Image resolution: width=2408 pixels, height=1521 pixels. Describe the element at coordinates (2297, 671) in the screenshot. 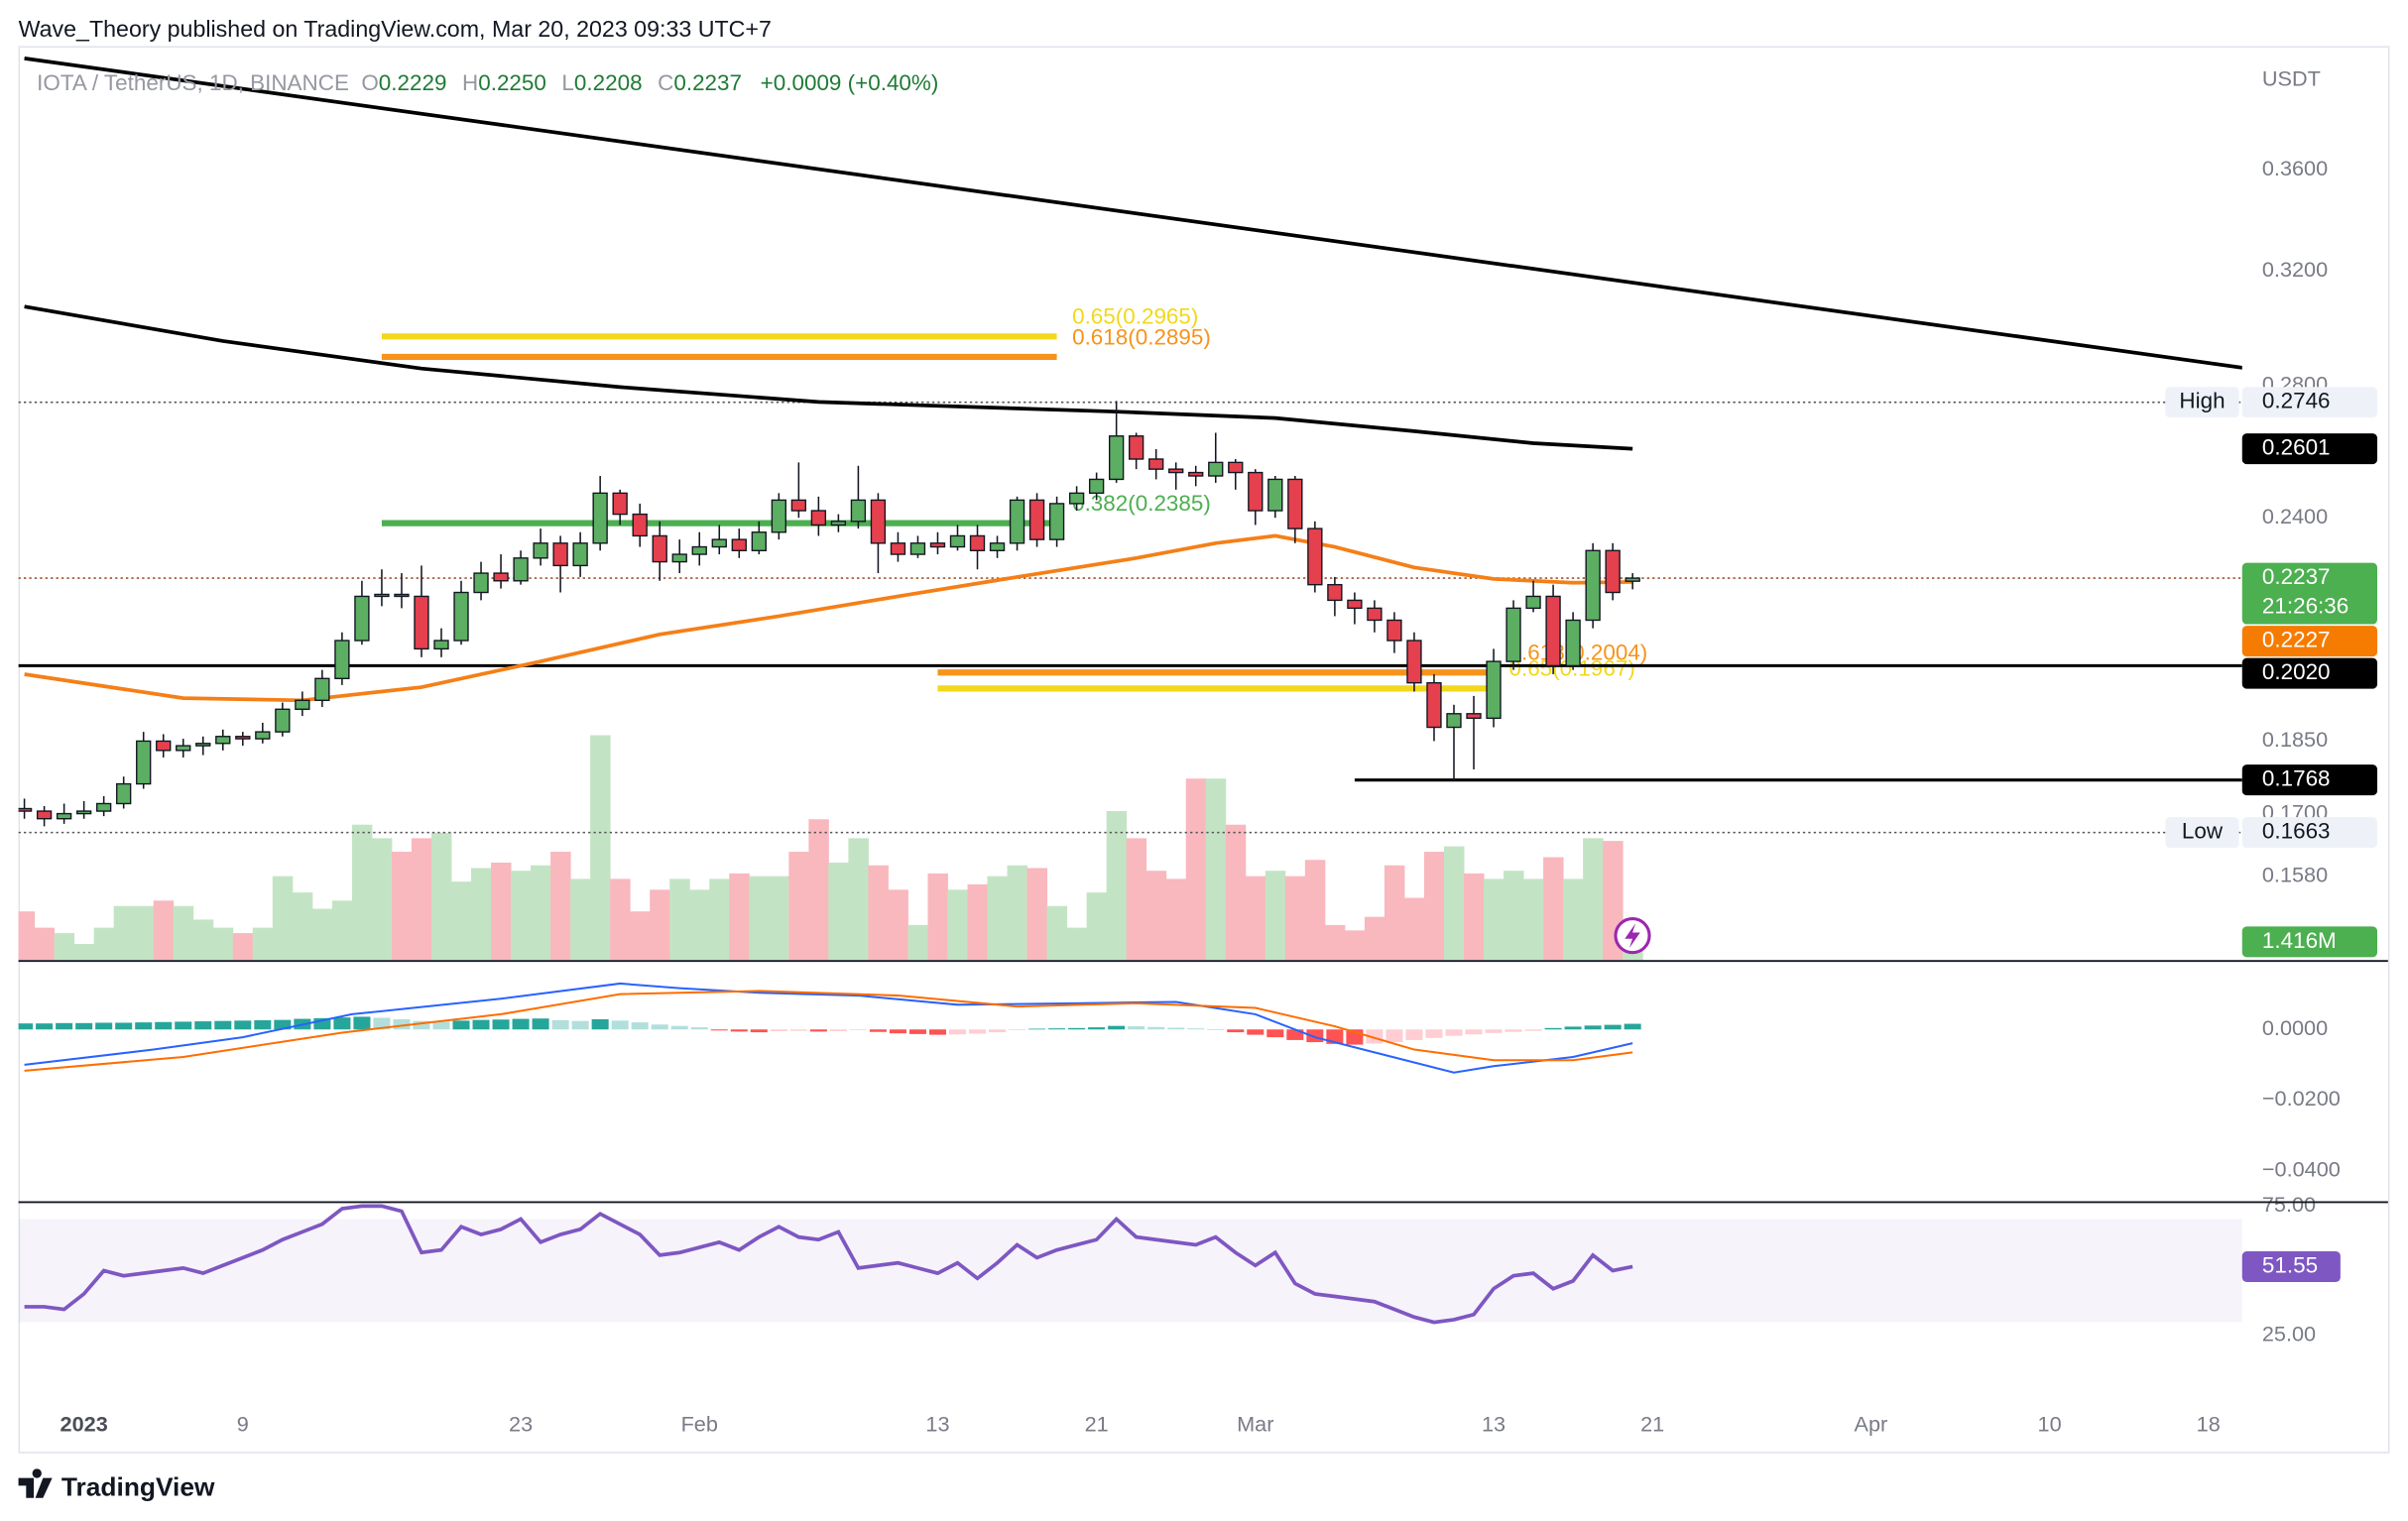

I see `price-tag-label: 0.2020` at that location.